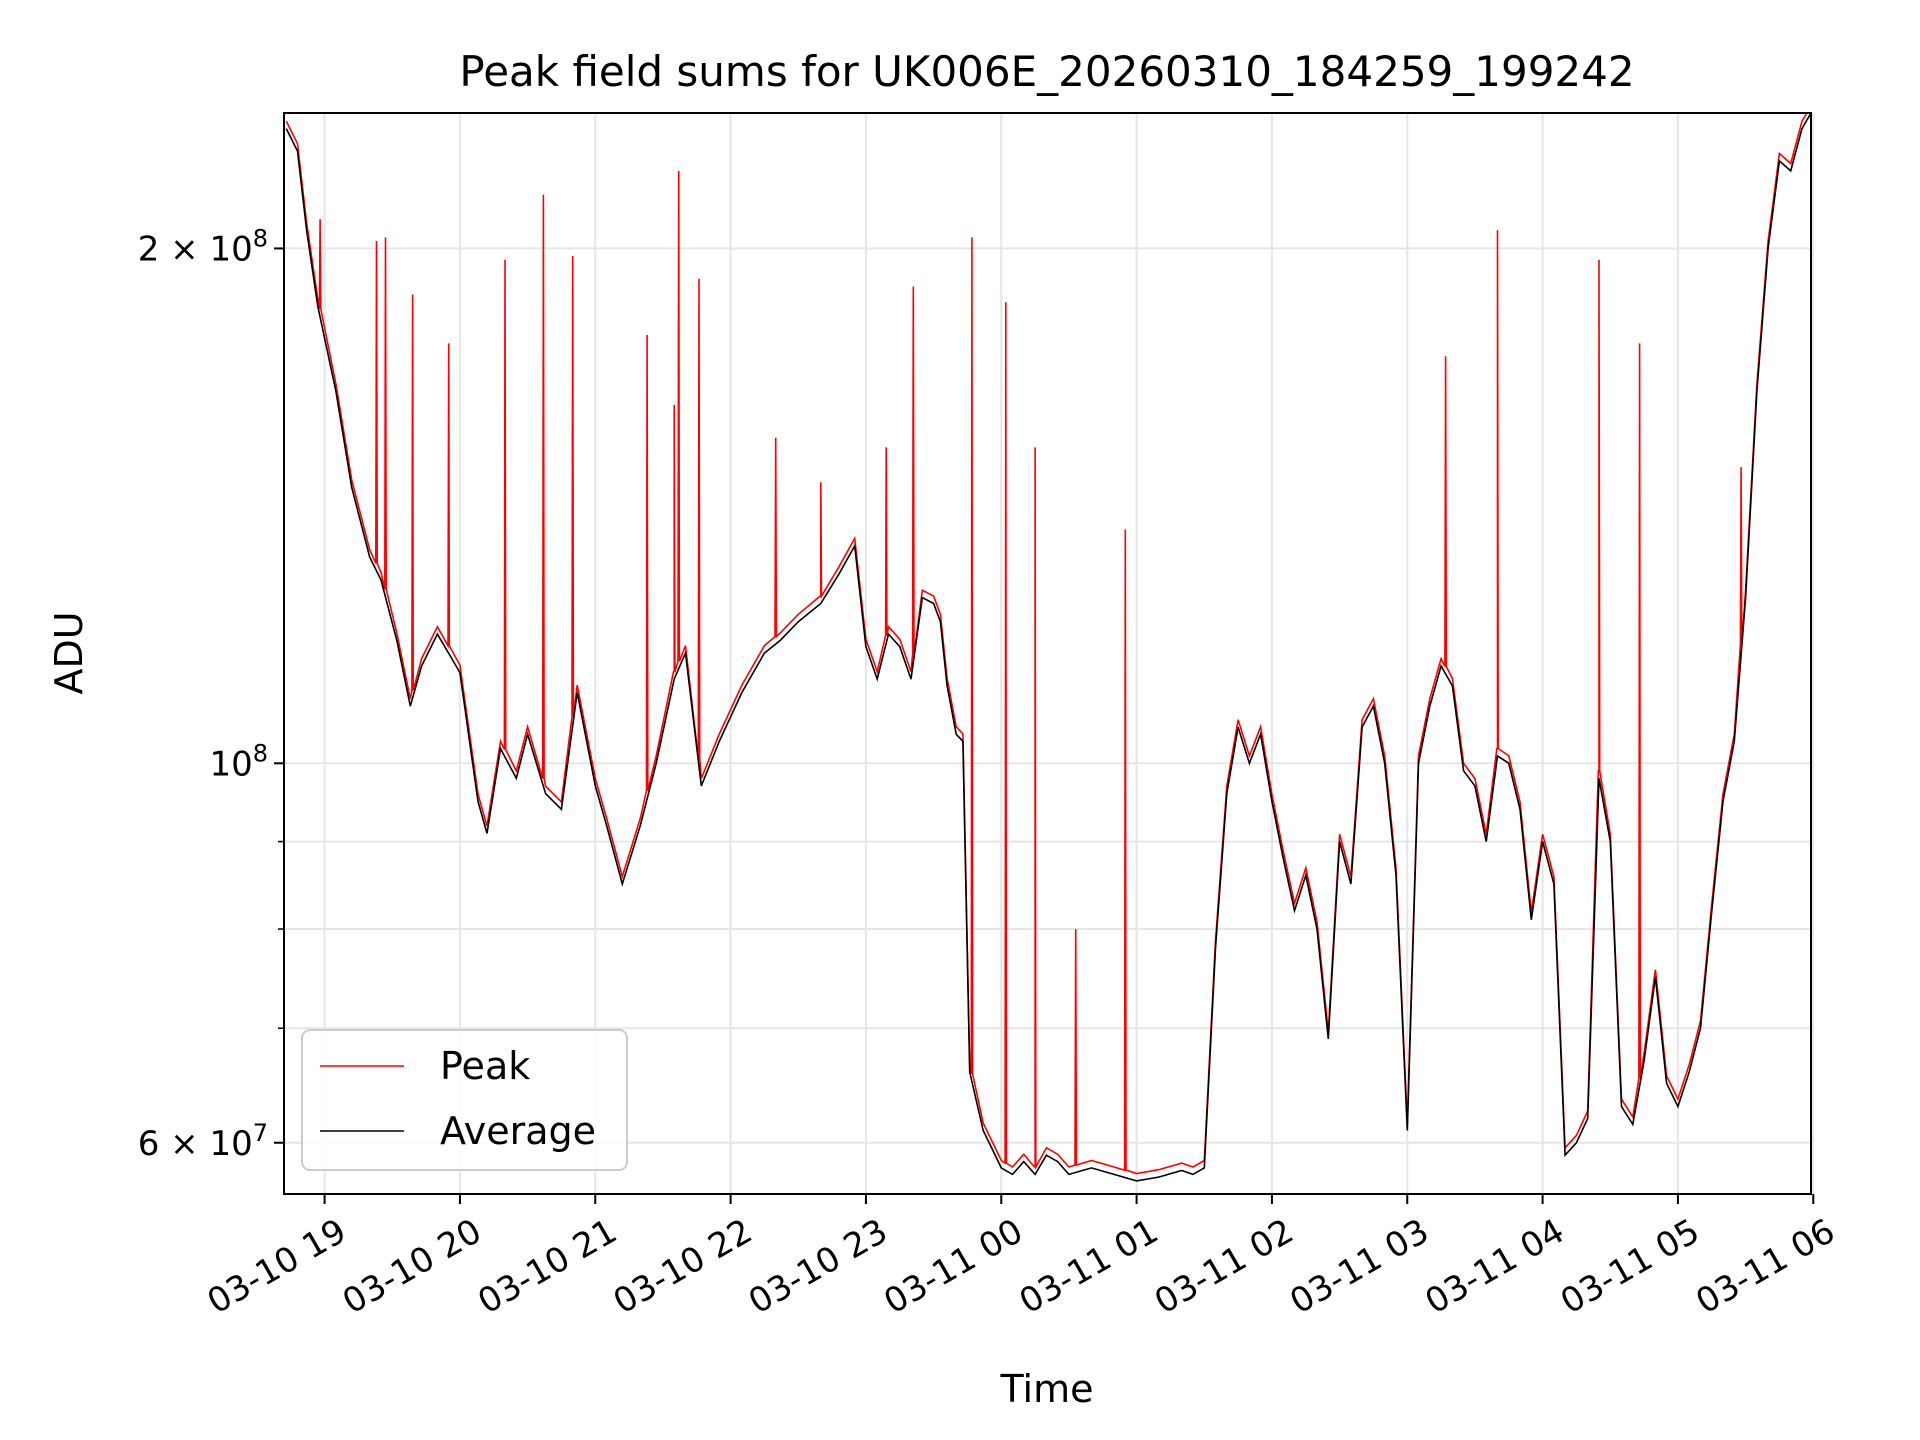 Image resolution: width=1920 pixels, height=1440 pixels. What do you see at coordinates (1224, 1266) in the screenshot?
I see `x-tick-label: 03-11 02` at bounding box center [1224, 1266].